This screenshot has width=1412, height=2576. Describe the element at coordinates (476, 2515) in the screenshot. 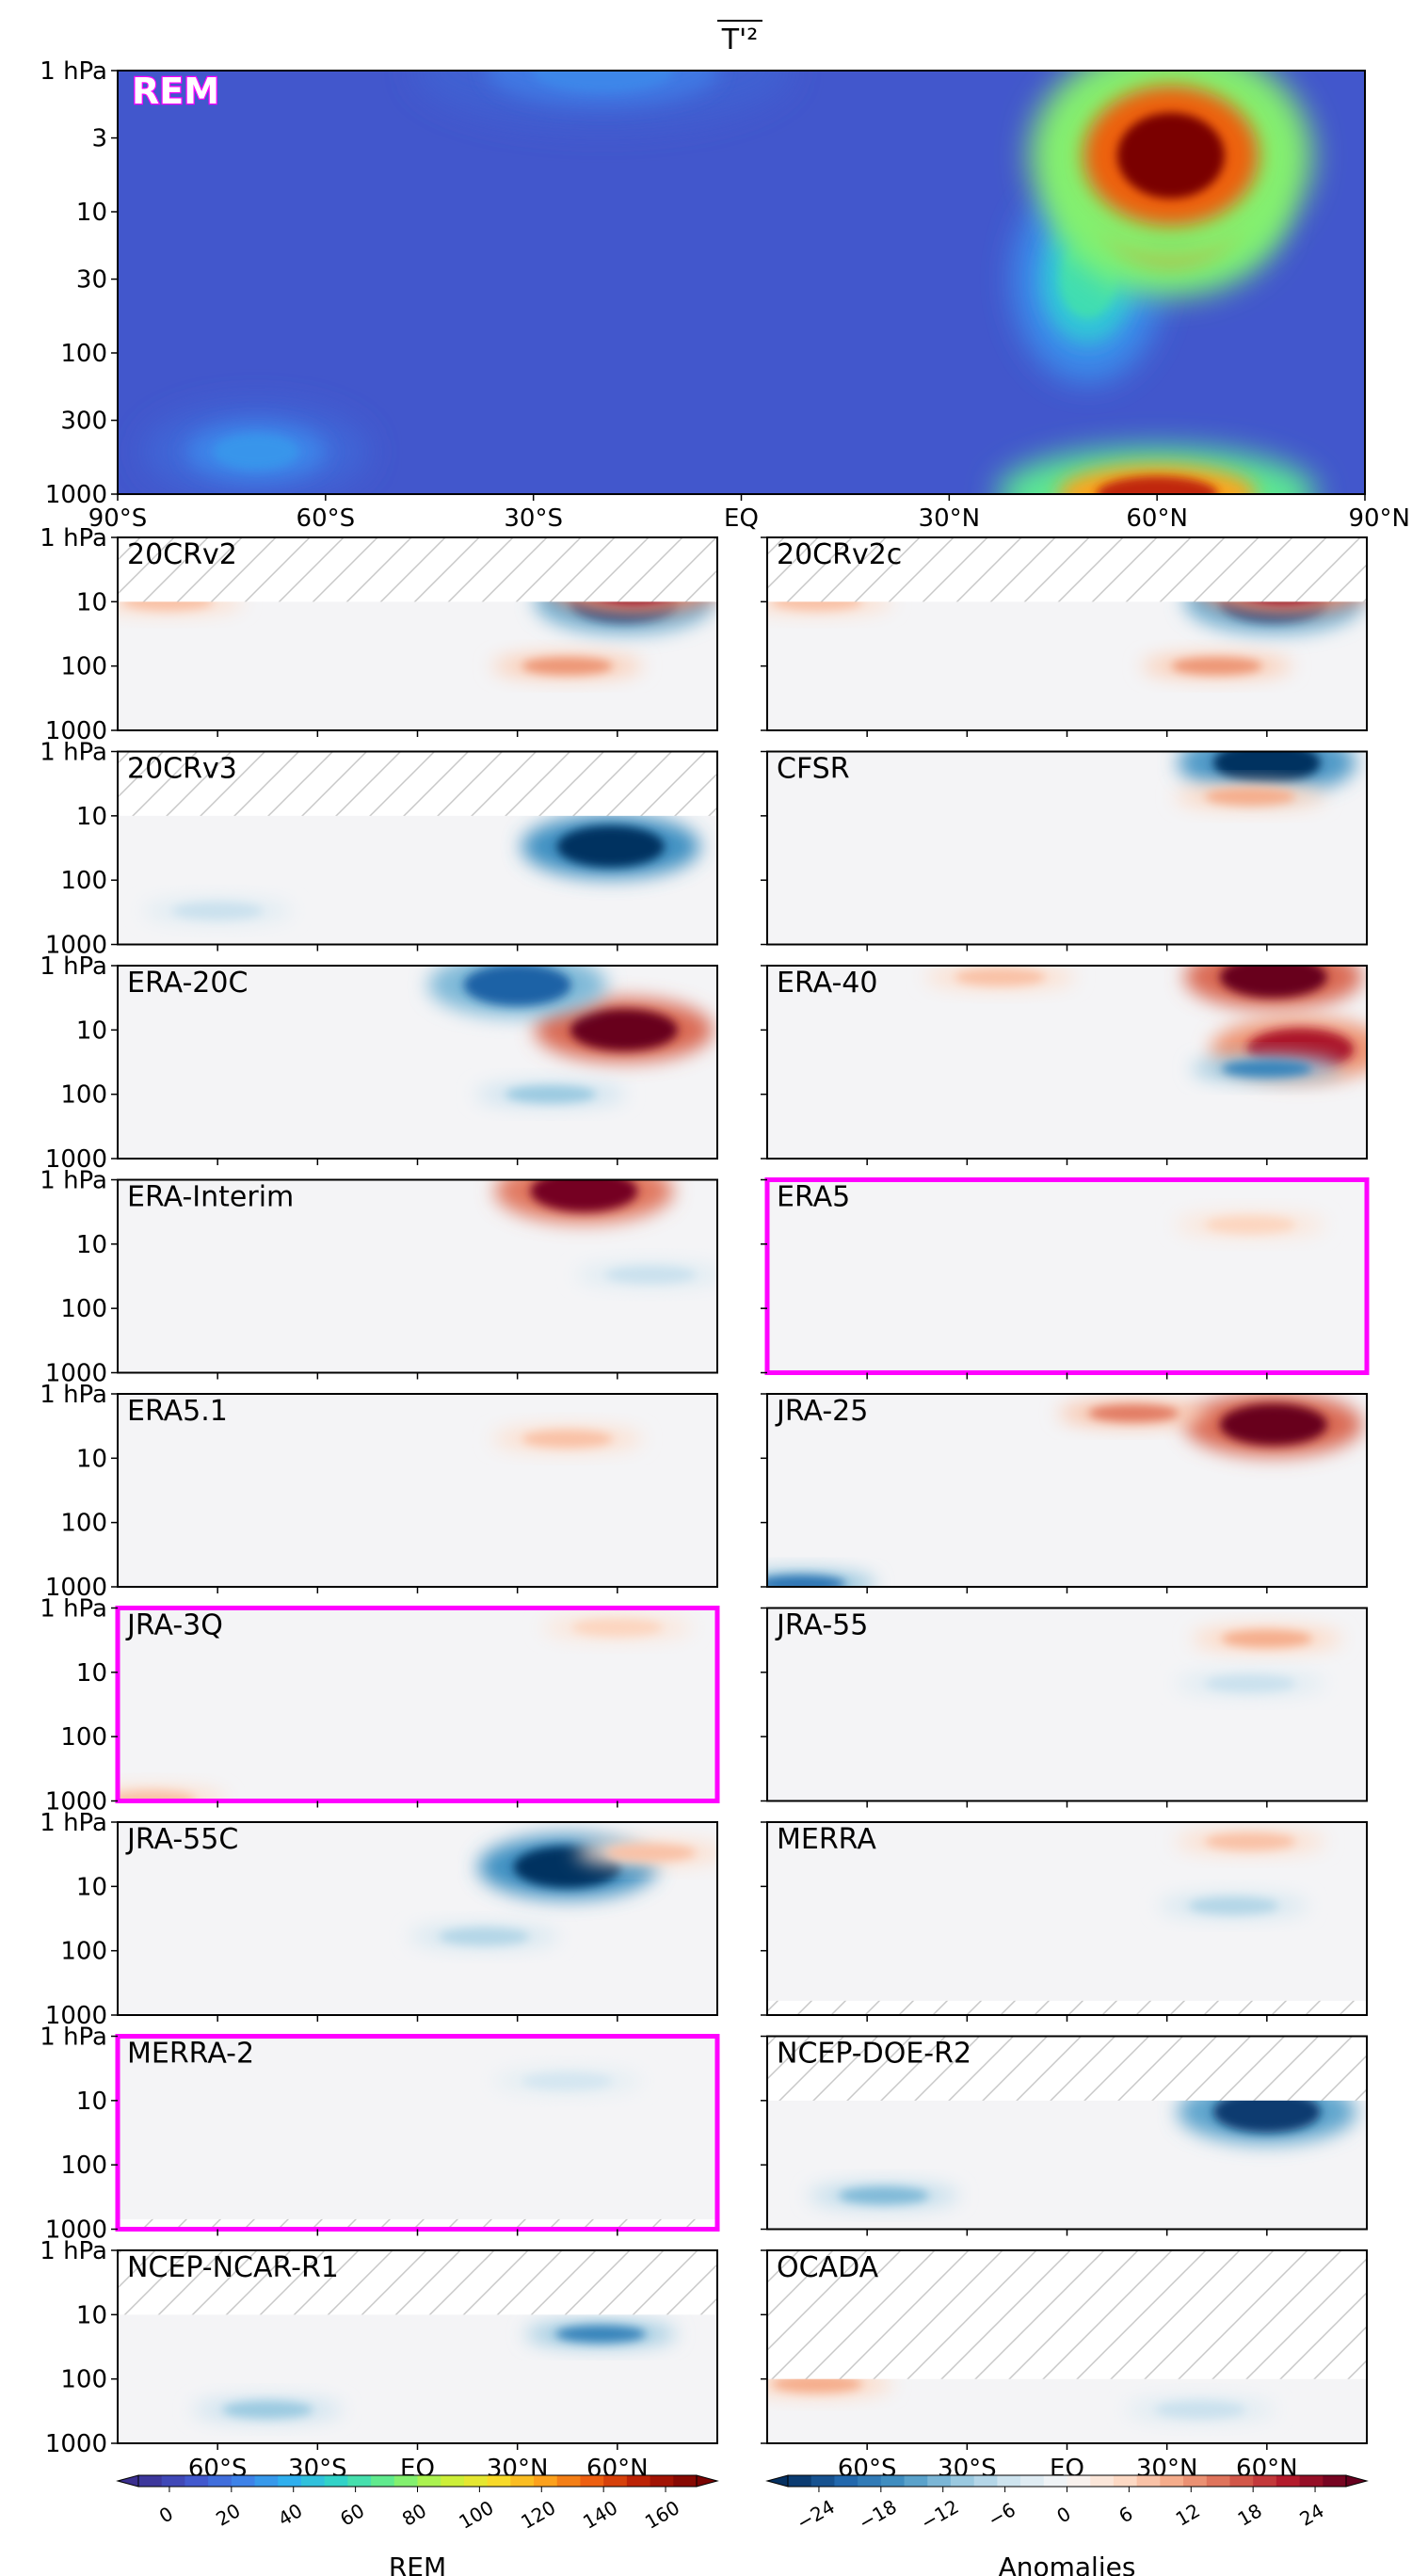

I see `colorbar-tick: 100` at that location.